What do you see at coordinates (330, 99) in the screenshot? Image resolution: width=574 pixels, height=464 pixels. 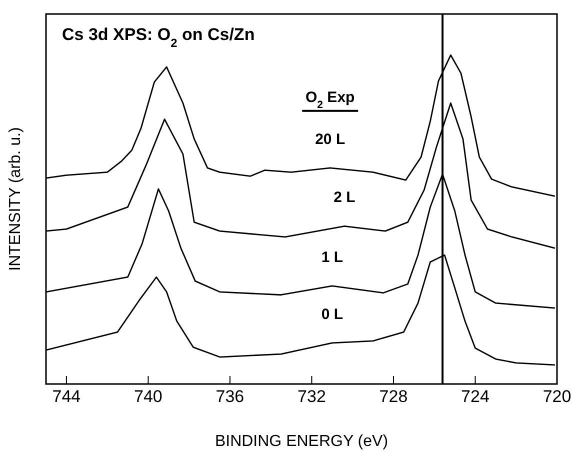 I see `legend-title: O$_{2}$ Exp` at bounding box center [330, 99].